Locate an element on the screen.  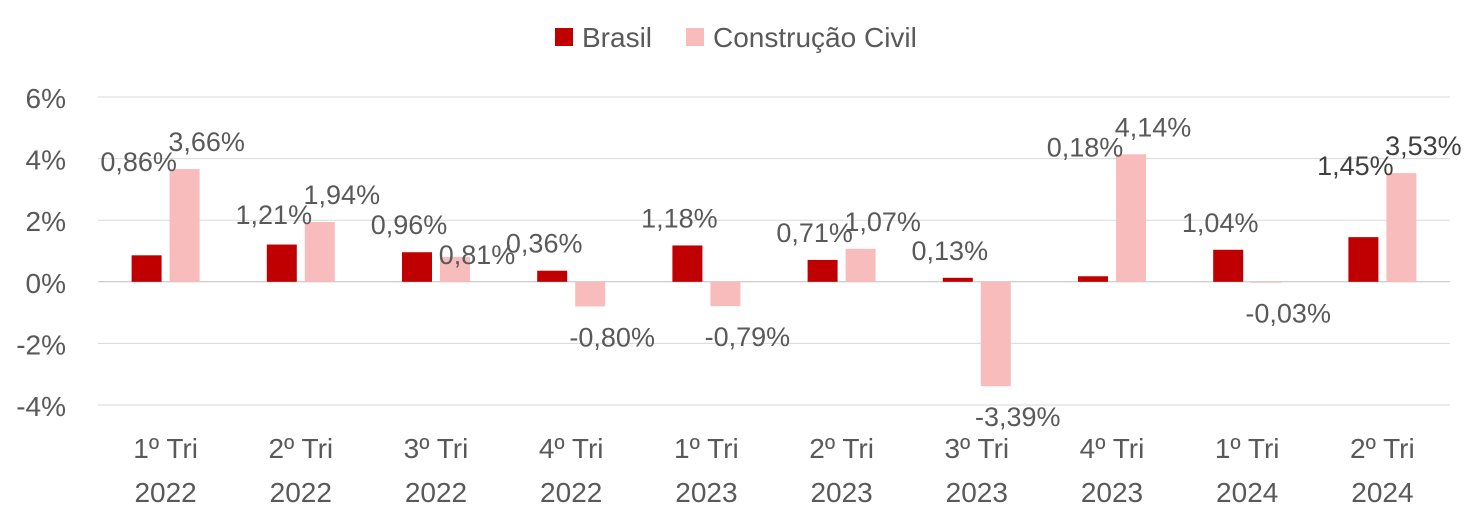
y-tick-label: 2% is located at coordinates (46, 221).